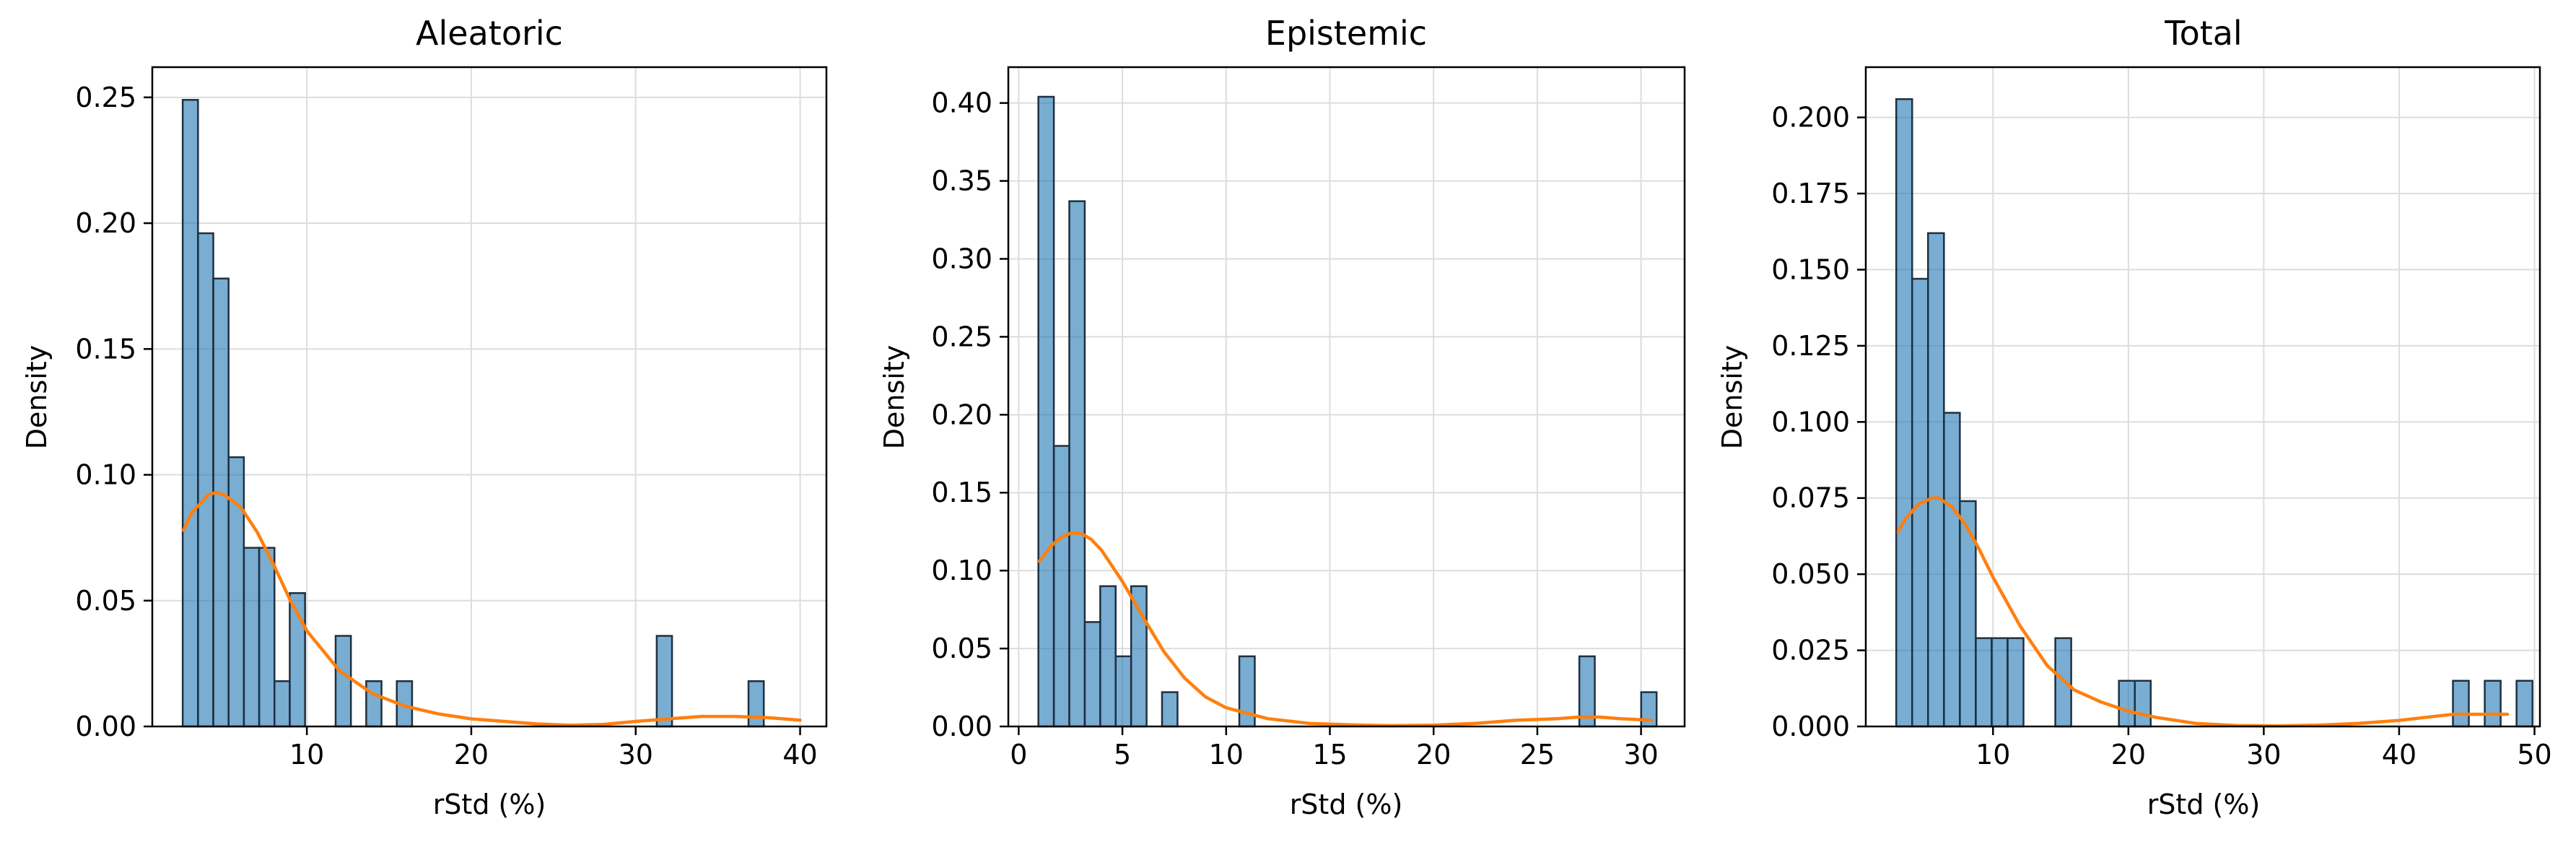 This screenshot has height=842, width=2576. What do you see at coordinates (1810, 422) in the screenshot?
I see `y-tick-label: 0.100` at bounding box center [1810, 422].